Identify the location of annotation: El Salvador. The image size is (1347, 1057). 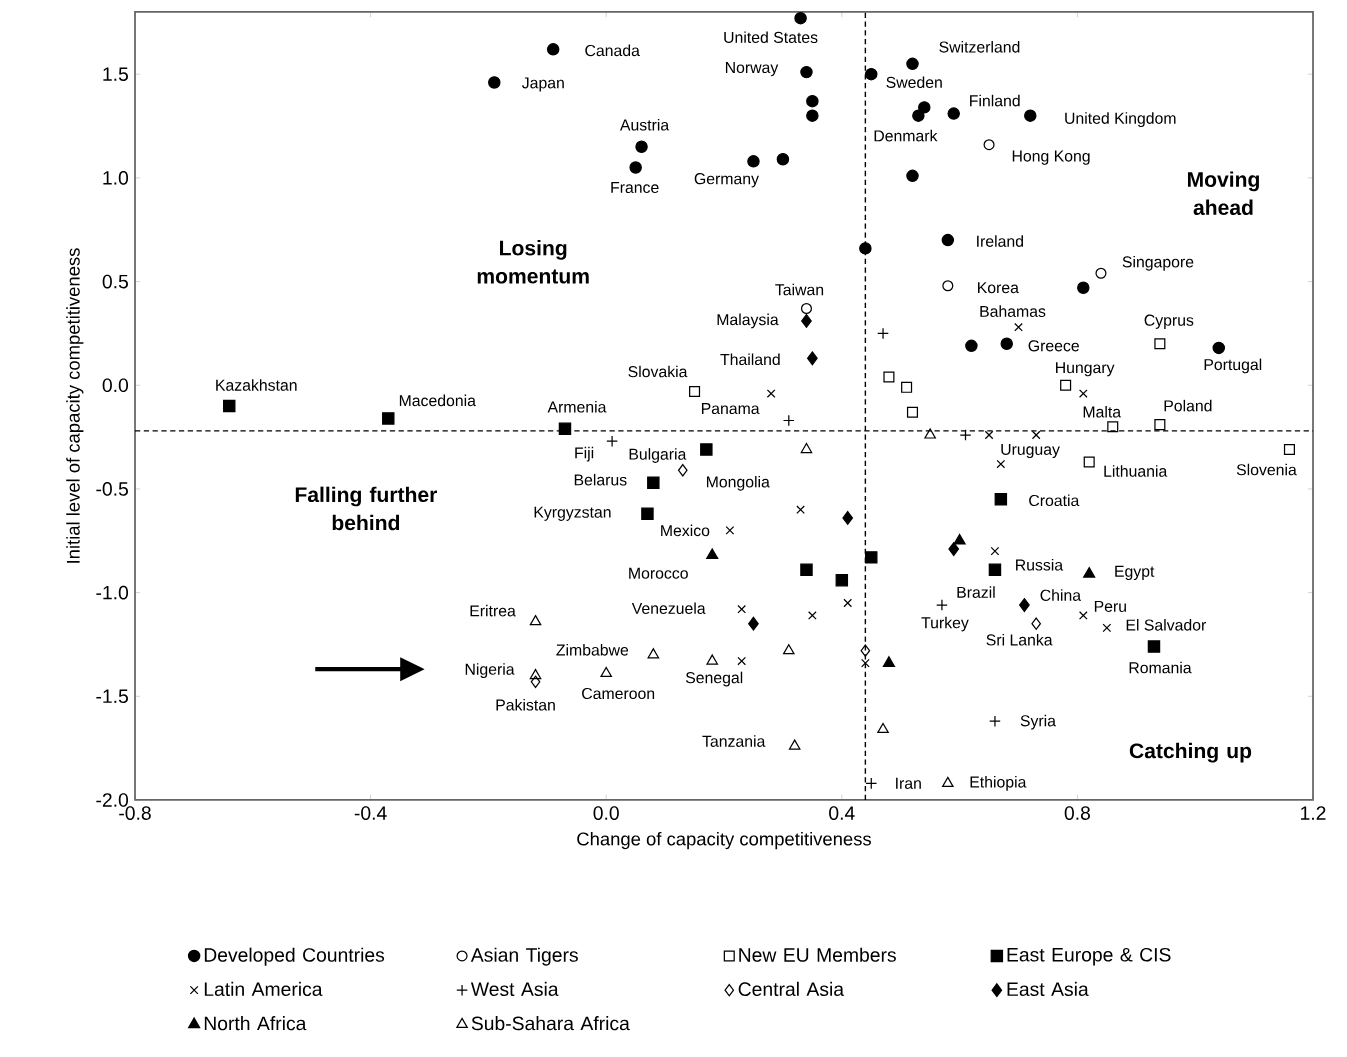
(1166, 625).